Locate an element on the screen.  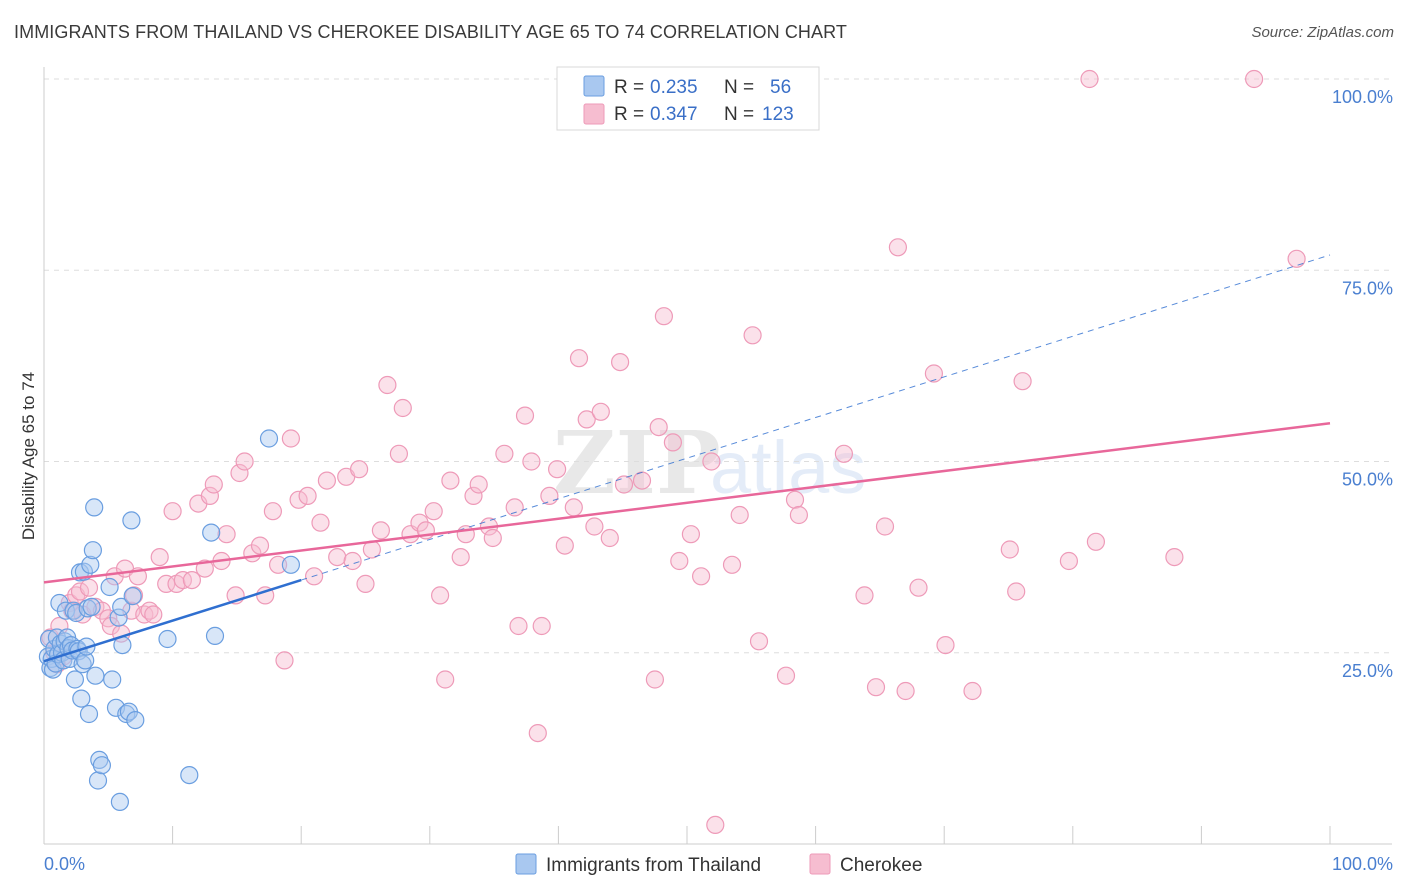
x-tick-label-max: 100.0% is located at coordinates (1362, 864).